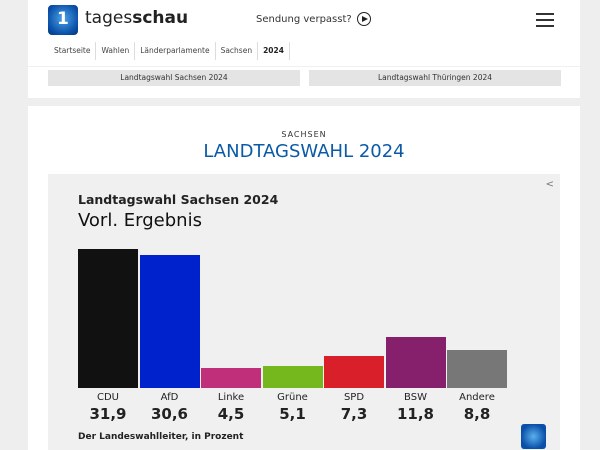 This screenshot has width=600, height=450. Describe the element at coordinates (160, 18) in the screenshot. I see `brand-bold: schau` at that location.